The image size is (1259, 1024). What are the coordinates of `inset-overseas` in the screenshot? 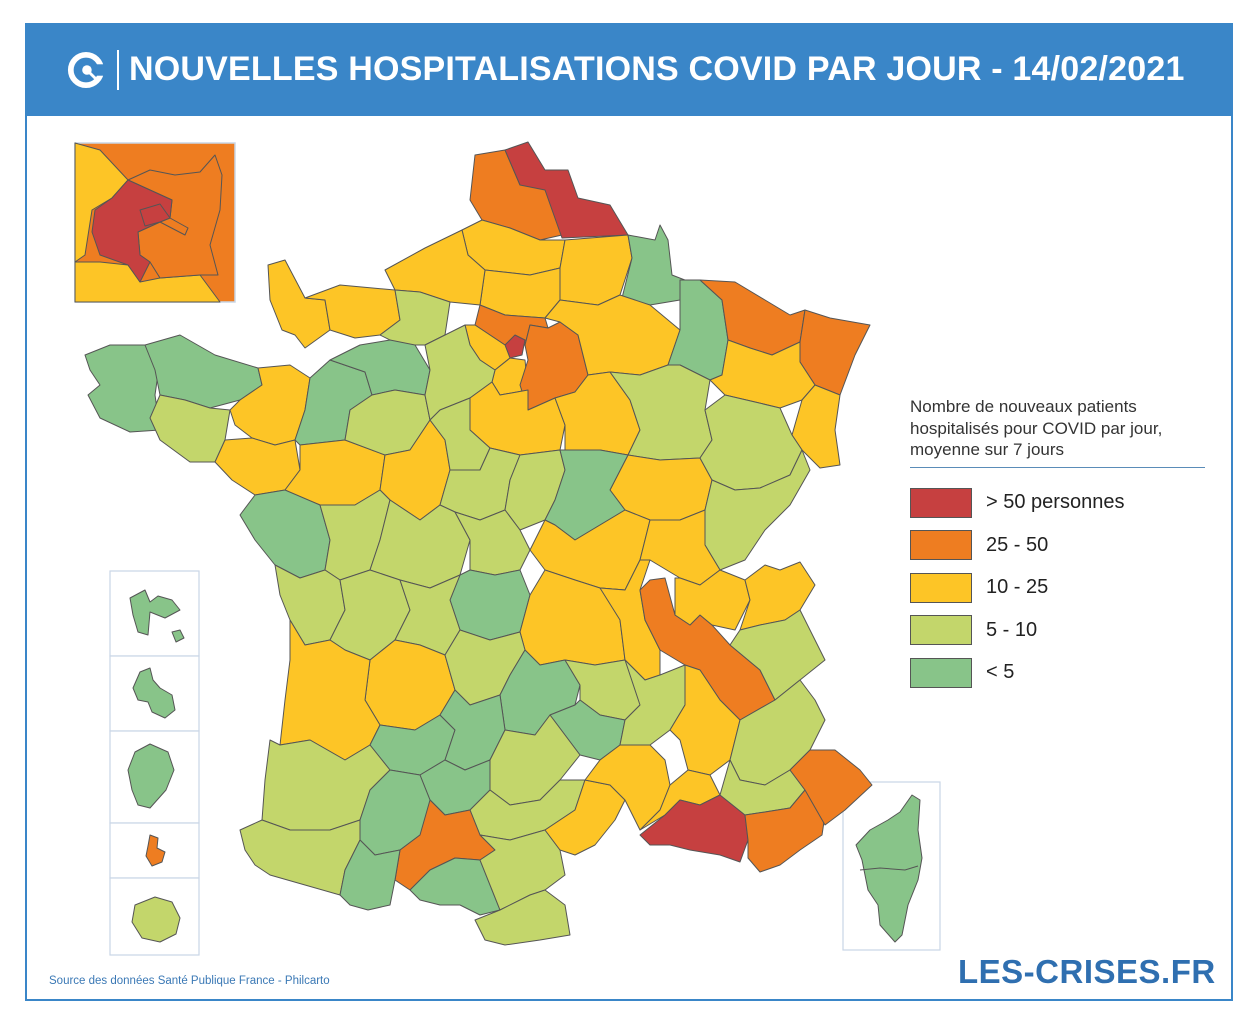 It's located at (154, 763).